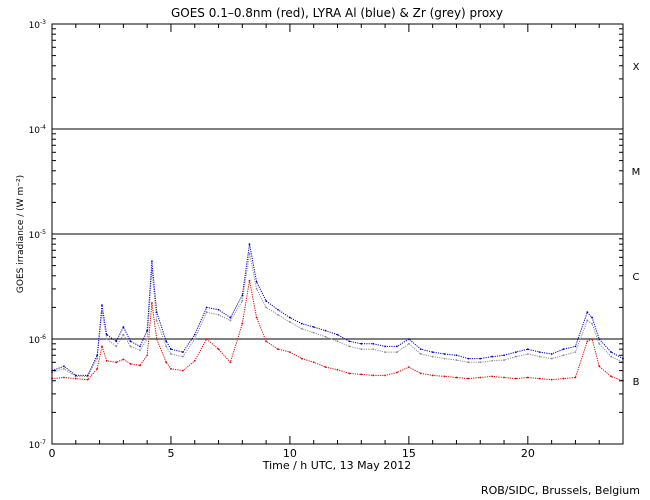 The image size is (650, 500). I want to click on x-tick-label: 0, so click(52, 453).